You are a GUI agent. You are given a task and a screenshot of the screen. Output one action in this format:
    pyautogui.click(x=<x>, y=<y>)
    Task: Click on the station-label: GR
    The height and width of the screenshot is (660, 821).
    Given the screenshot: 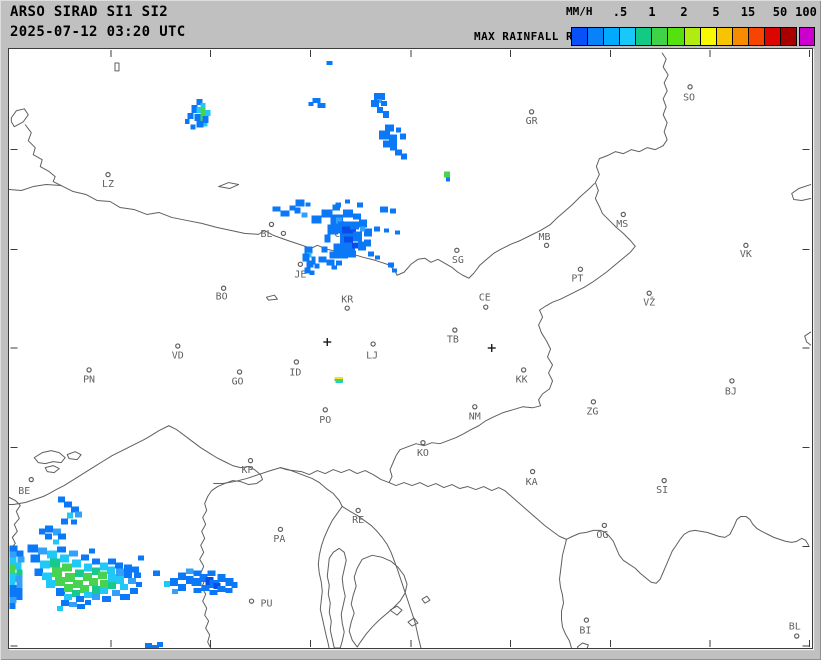 What is the action you would take?
    pyautogui.click(x=532, y=121)
    